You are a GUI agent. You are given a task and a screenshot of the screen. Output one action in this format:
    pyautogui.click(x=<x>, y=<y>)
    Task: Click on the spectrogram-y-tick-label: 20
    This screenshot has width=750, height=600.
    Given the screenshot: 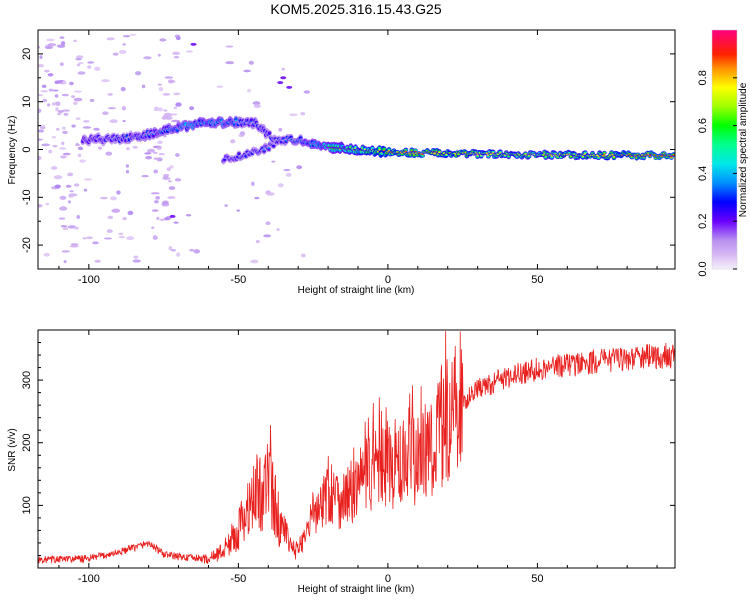 What is the action you would take?
    pyautogui.click(x=27, y=54)
    